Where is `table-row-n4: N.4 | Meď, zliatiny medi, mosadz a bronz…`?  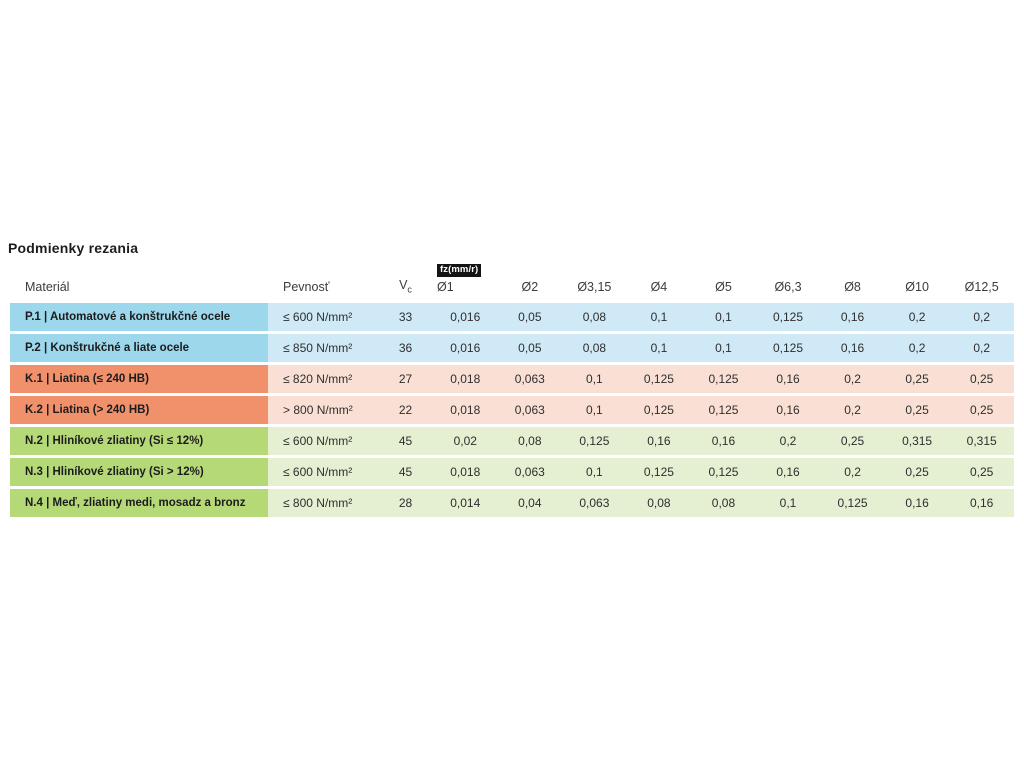
table-row-n4: N.4 | Meď, zliatiny medi, mosadz a bronz… is located at coordinates (512, 503).